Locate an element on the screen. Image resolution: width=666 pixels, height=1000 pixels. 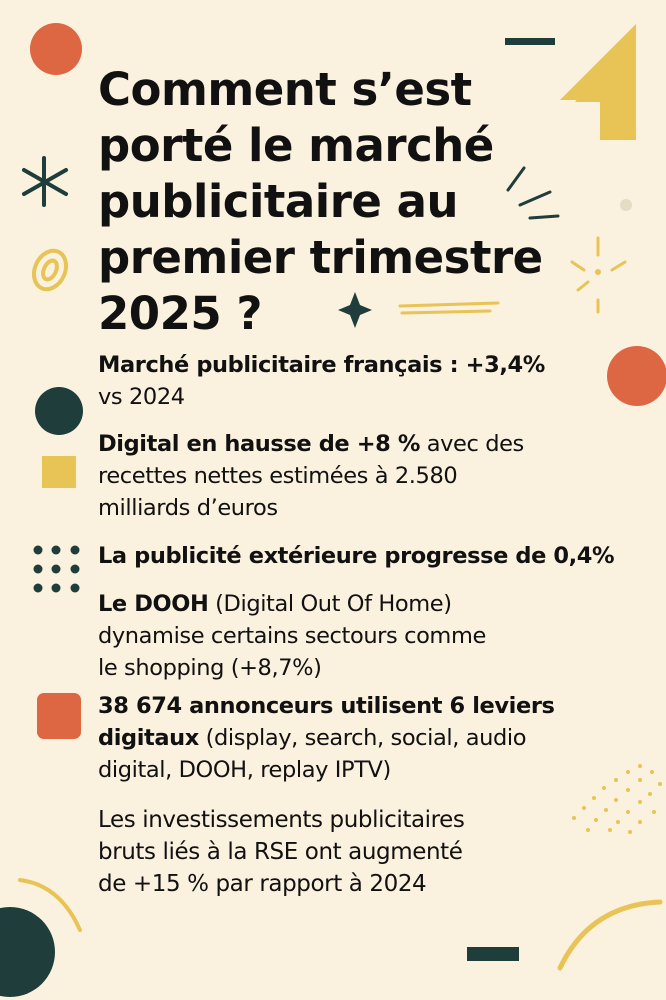
fact-line: vs 2024 is located at coordinates (378, 397).